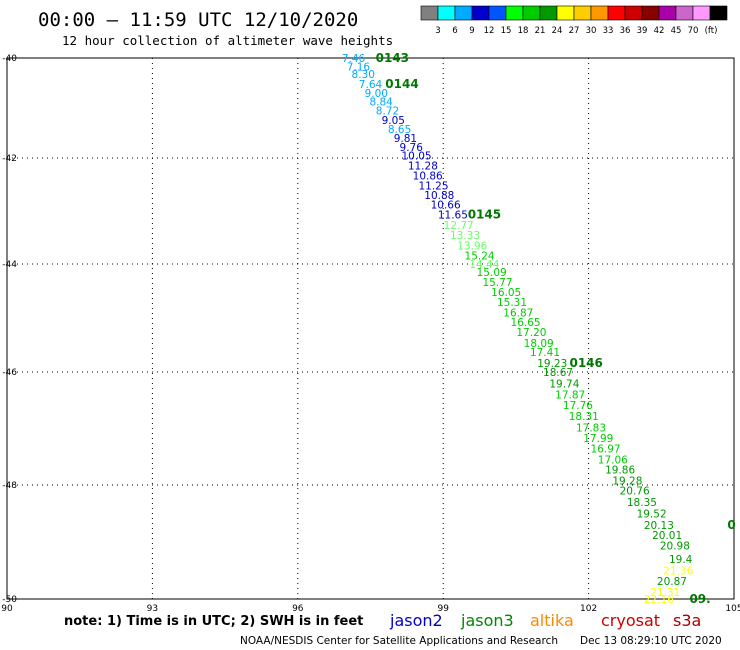 The height and width of the screenshot is (650, 740). Describe the element at coordinates (659, 600) in the screenshot. I see `wave-height-label: 22.16` at that location.